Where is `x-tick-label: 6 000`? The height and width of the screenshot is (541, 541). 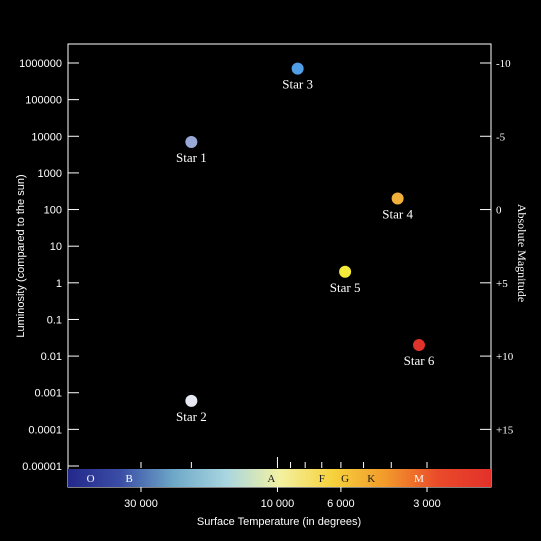
x-tick-label: 6 000 is located at coordinates (341, 504).